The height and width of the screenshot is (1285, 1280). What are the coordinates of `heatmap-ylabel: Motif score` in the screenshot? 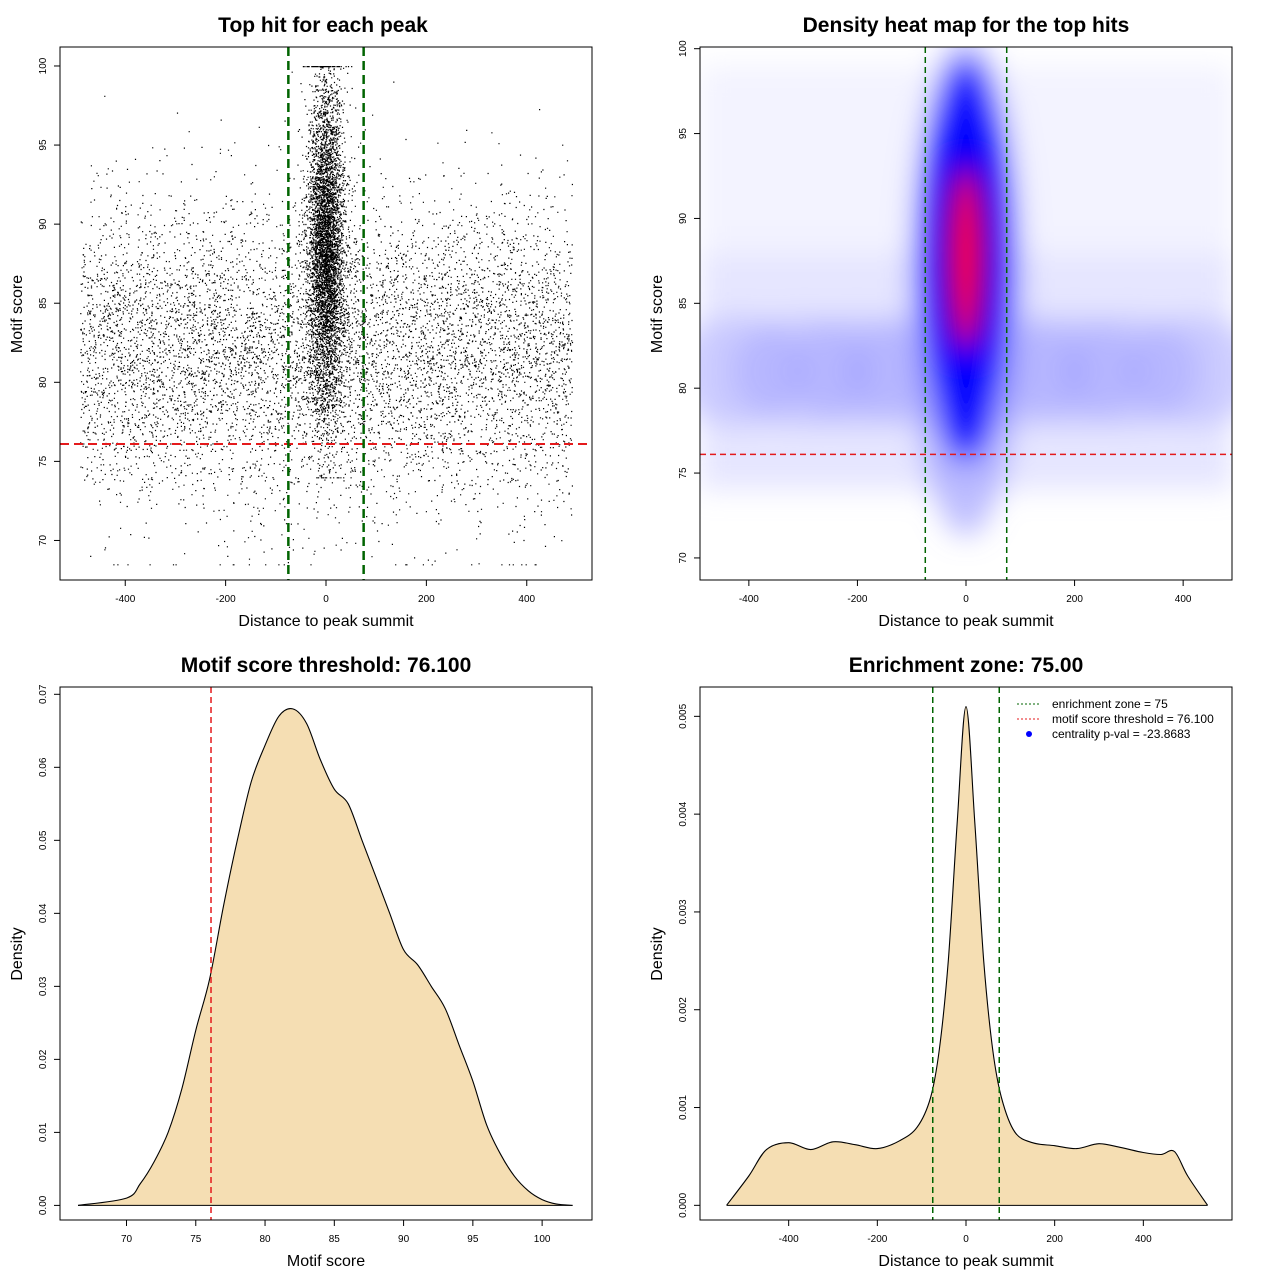 It's located at (657, 314).